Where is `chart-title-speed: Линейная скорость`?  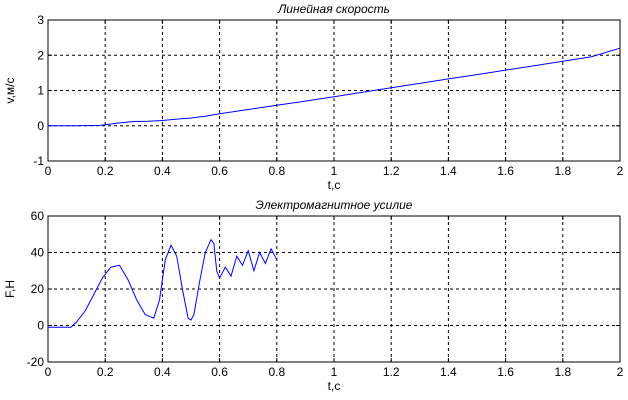 chart-title-speed: Линейная скорость is located at coordinates (333, 9).